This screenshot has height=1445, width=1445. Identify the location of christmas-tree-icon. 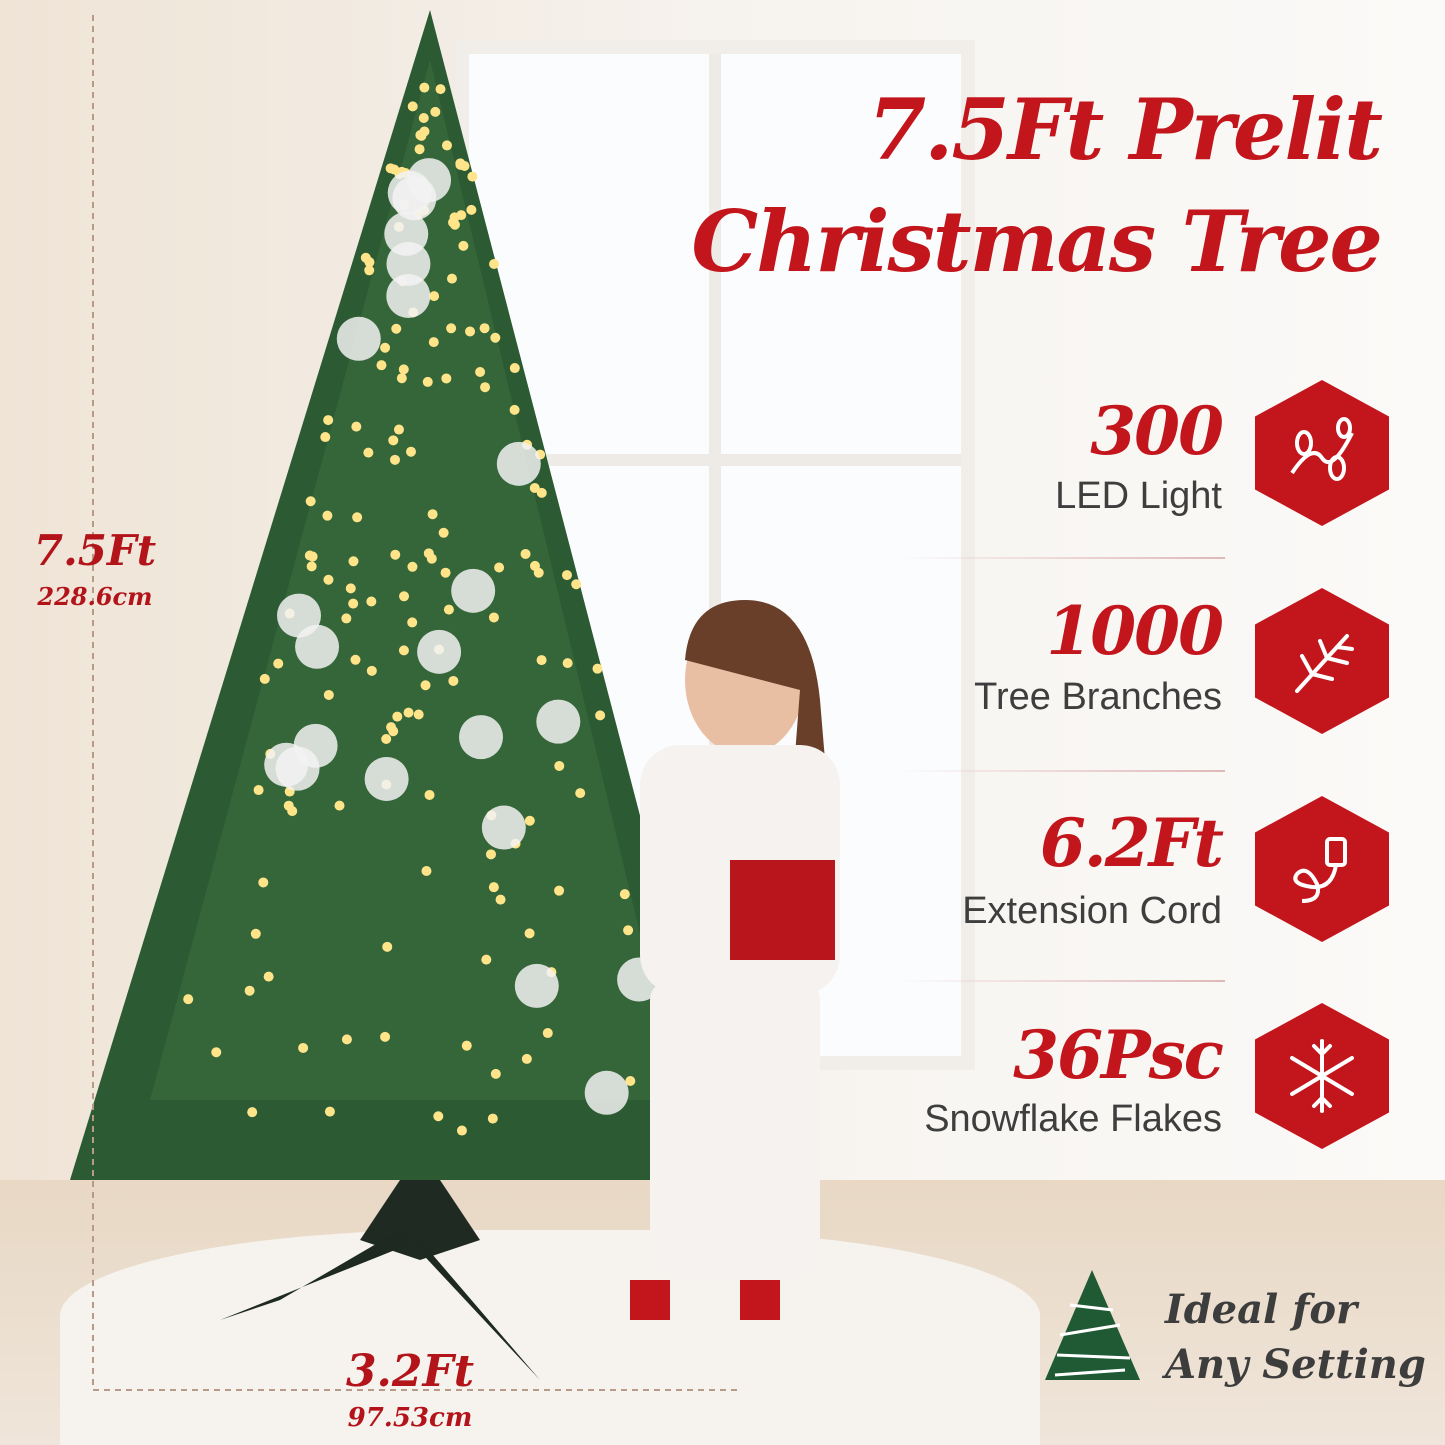
(1092, 1325).